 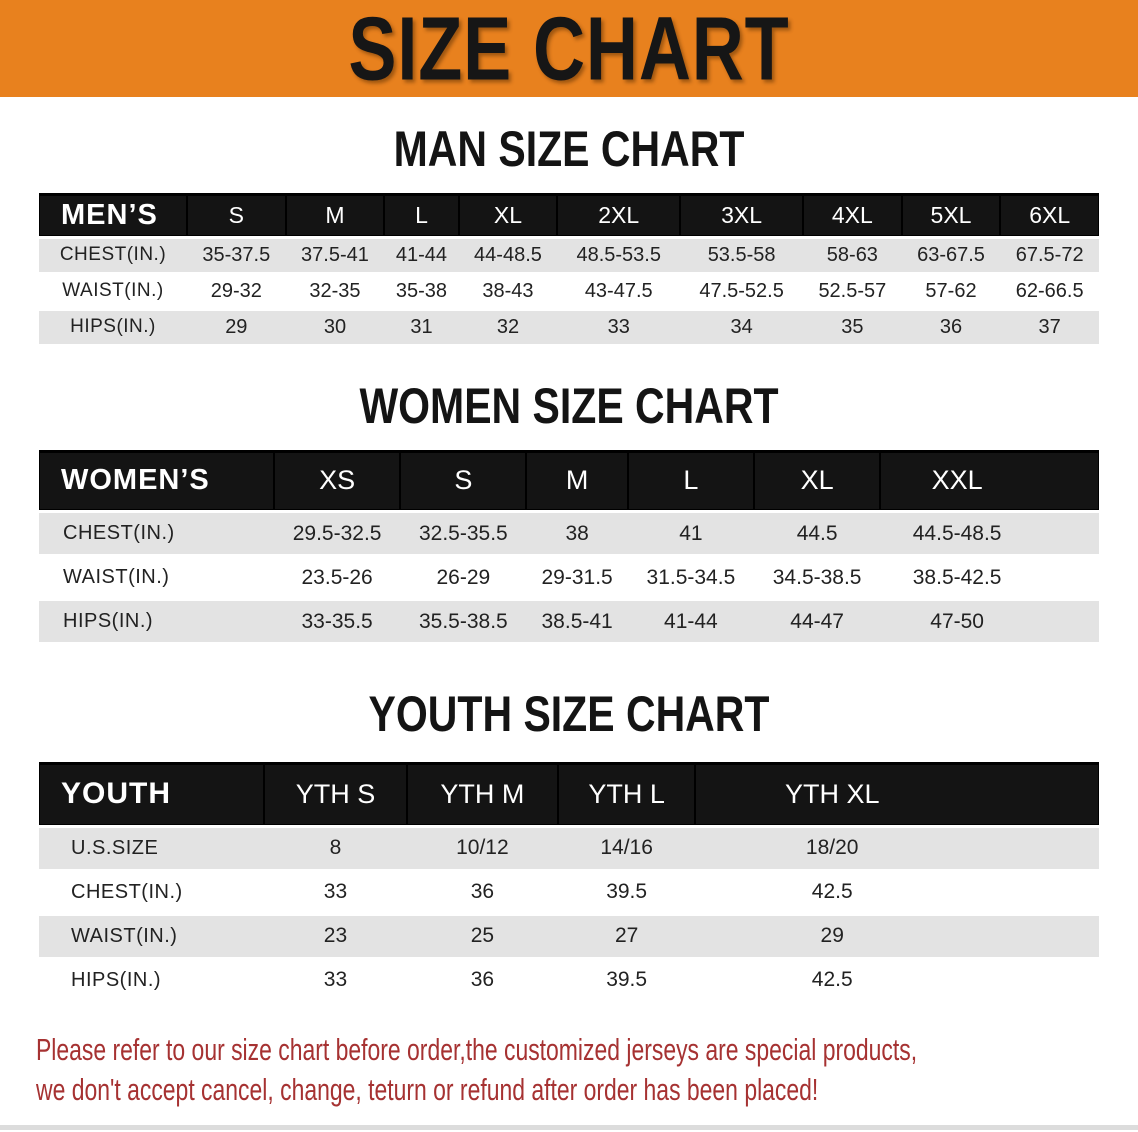 I want to click on youth-cell-r1-c3: 42.5, so click(x=897, y=893).